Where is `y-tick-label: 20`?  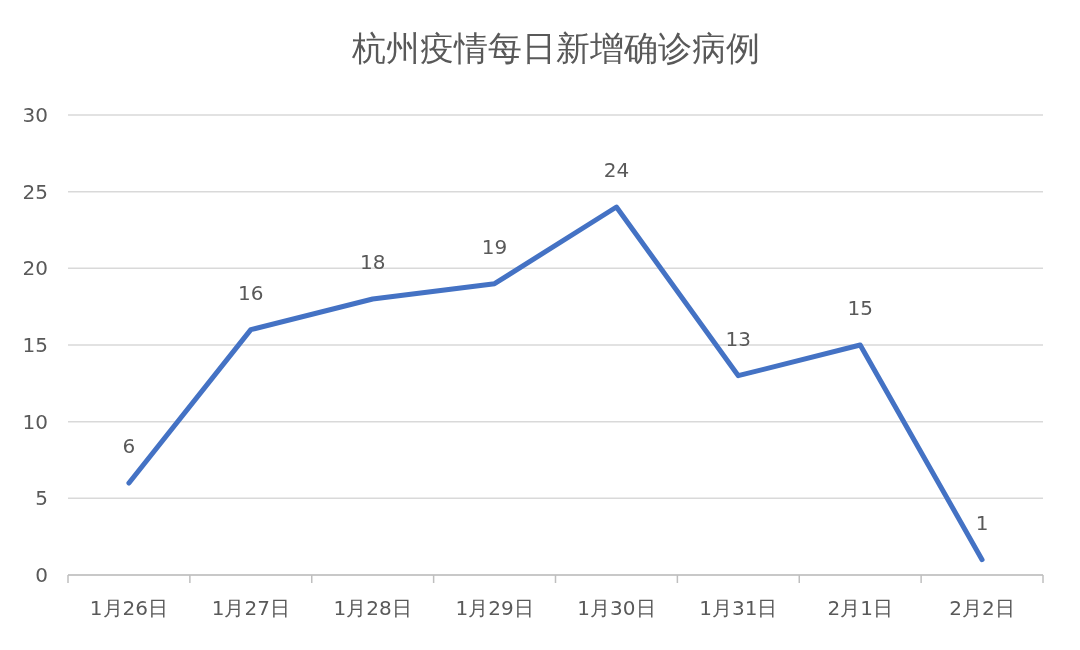 y-tick-label: 20 is located at coordinates (35, 268).